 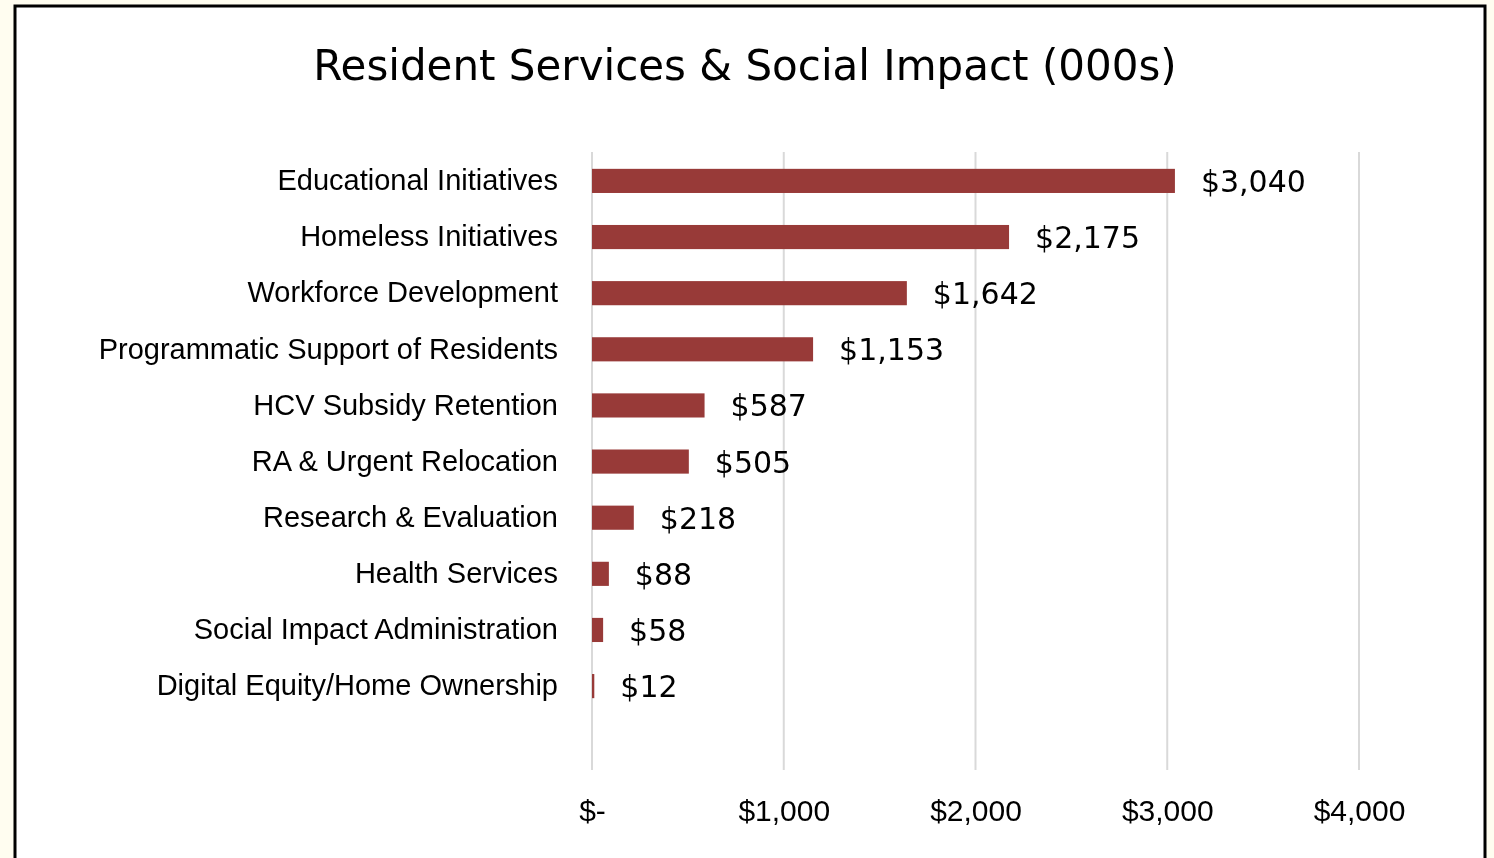 What do you see at coordinates (357, 685) in the screenshot?
I see `y-tick-label: Digital Equity/Home Ownership` at bounding box center [357, 685].